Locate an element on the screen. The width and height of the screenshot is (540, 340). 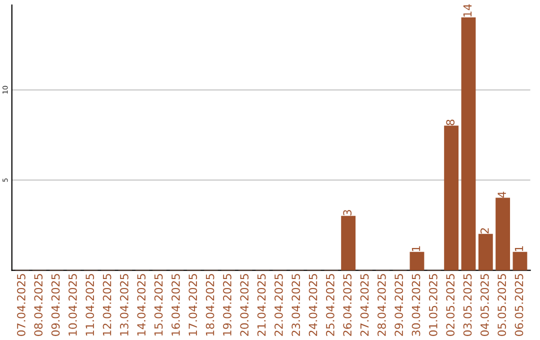
x-tick-label: 05.05.2025 is located at coordinates (502, 305).